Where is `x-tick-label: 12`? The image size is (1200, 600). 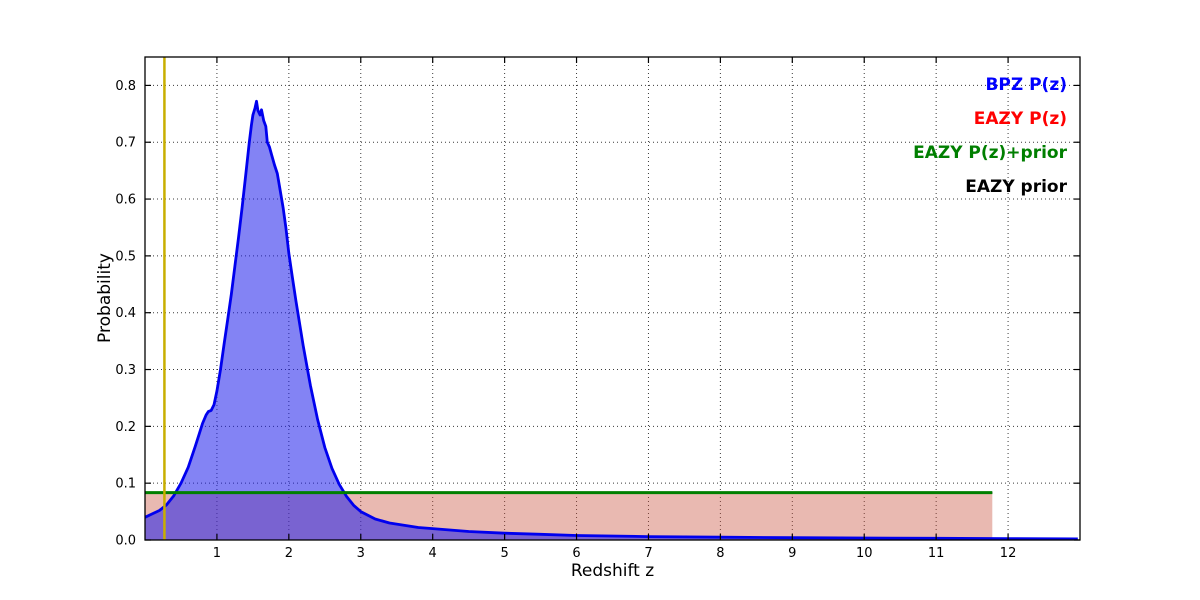
x-tick-label: 12 is located at coordinates (1008, 553).